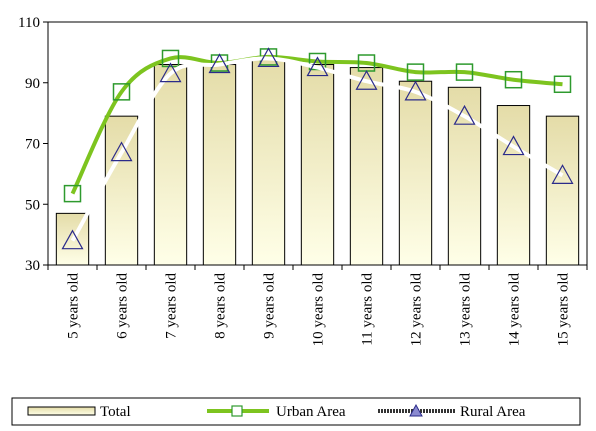 The height and width of the screenshot is (431, 596). I want to click on x-tick-label: 9 years old, so click(270, 306).